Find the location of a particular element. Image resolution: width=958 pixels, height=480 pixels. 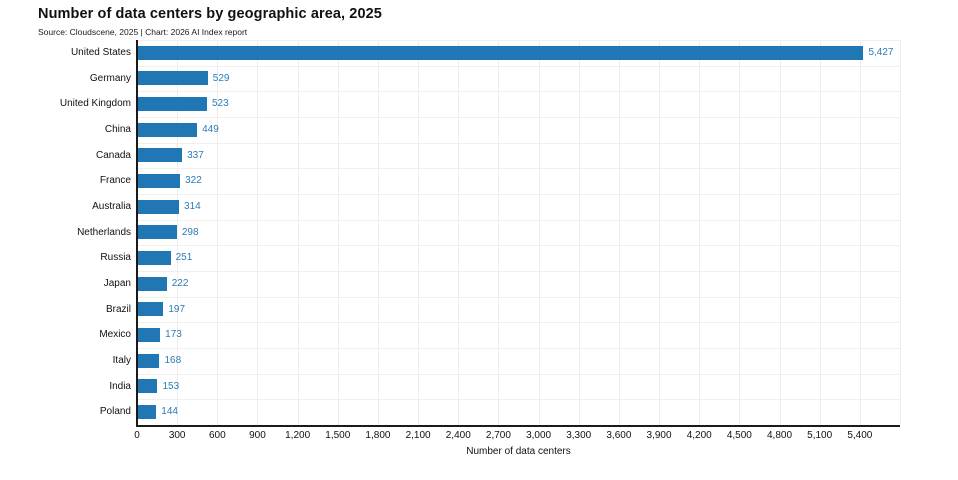

x-tick-label: 3,600 is located at coordinates (619, 435).